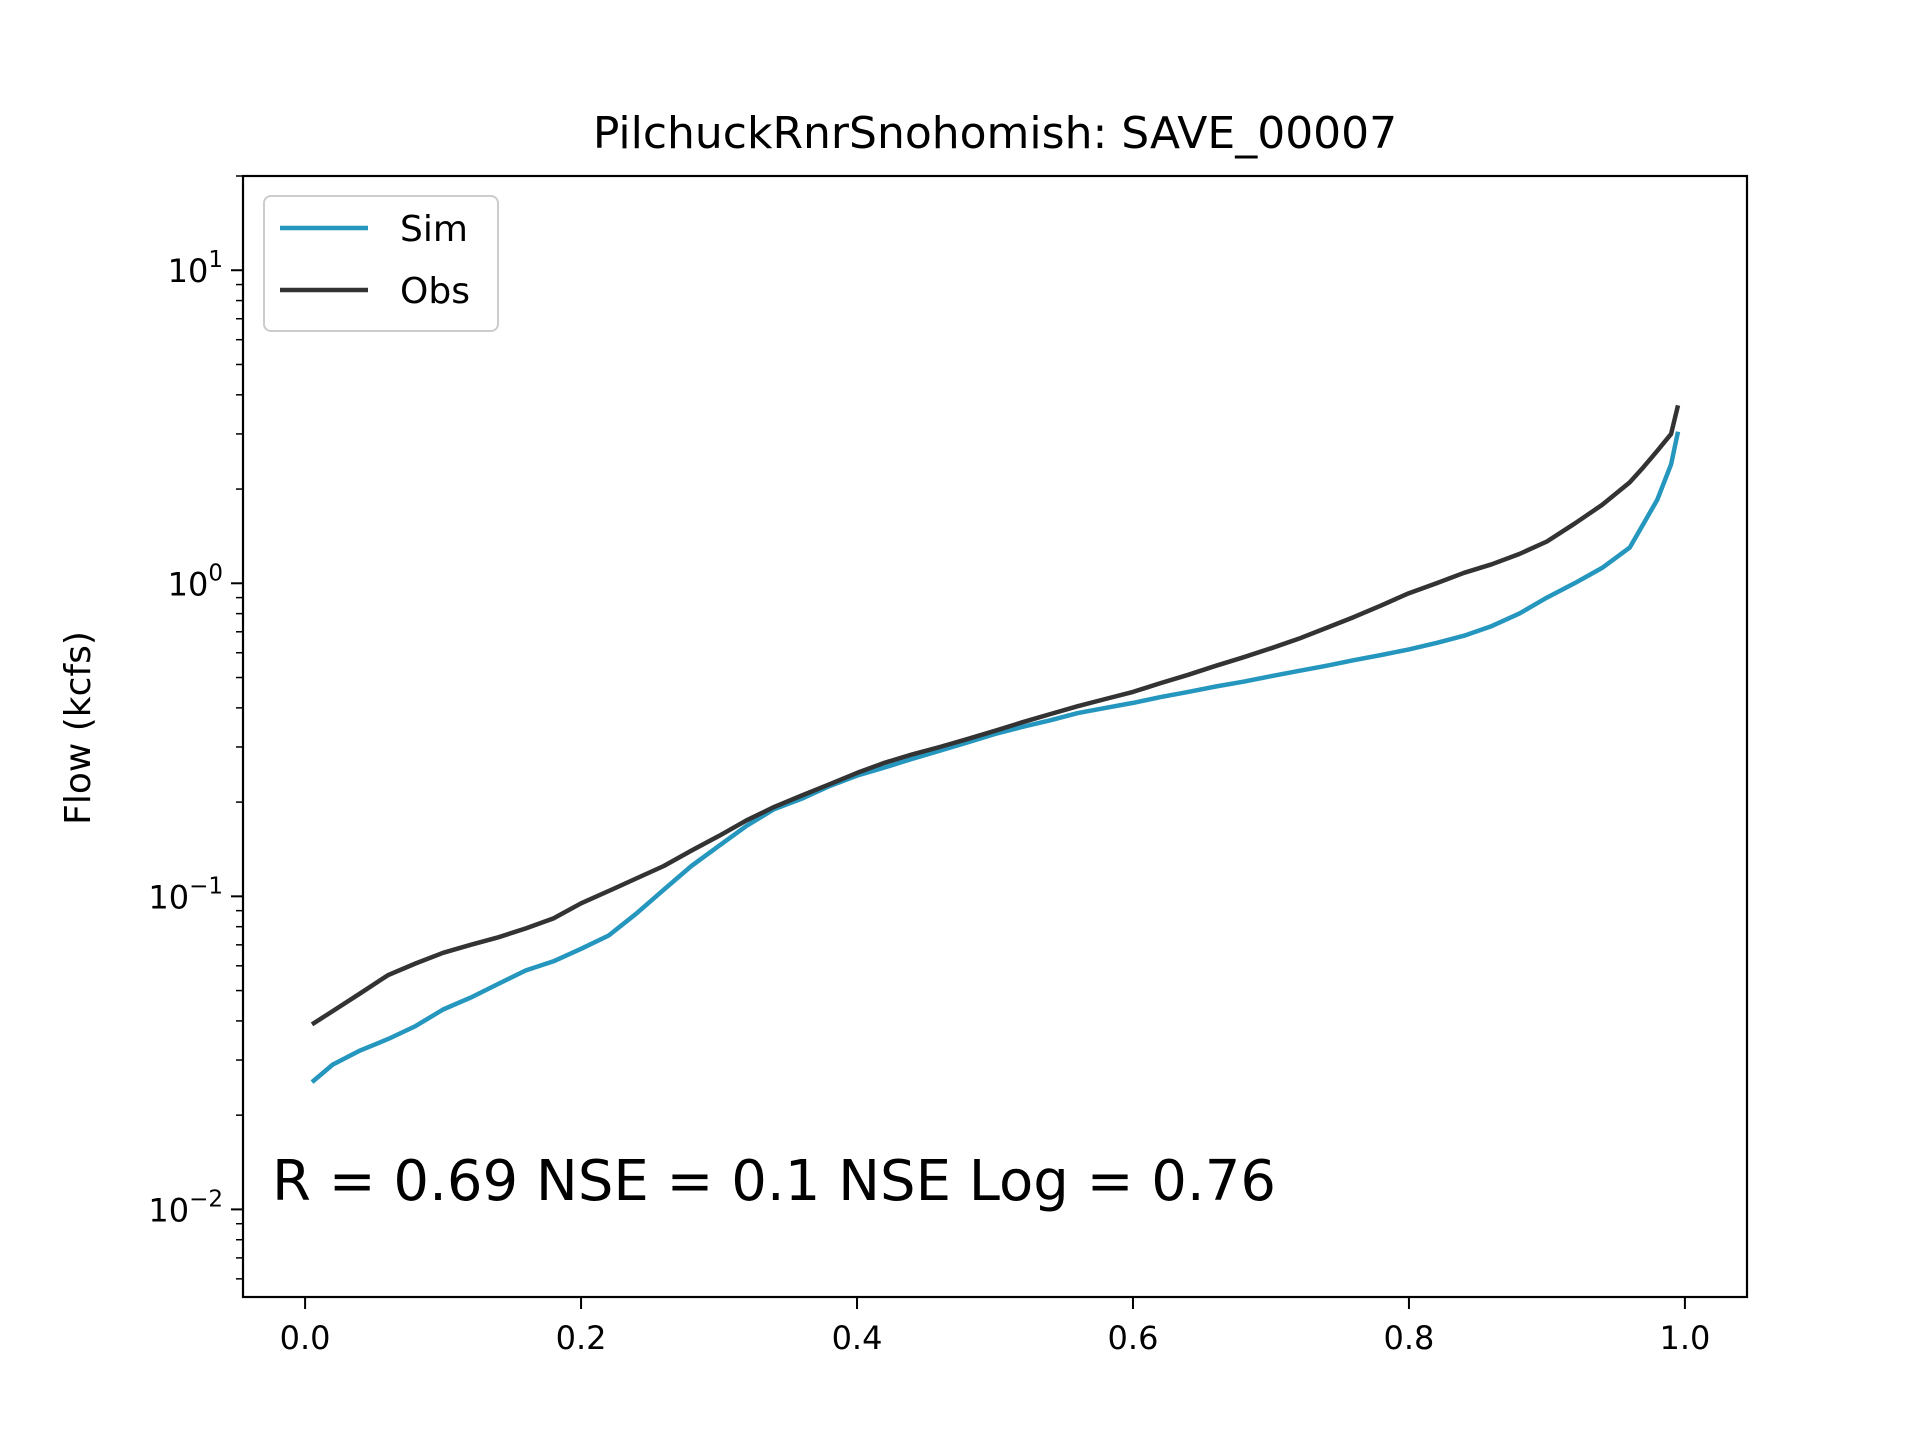  I want to click on legend: Sim Obs, so click(381, 263).